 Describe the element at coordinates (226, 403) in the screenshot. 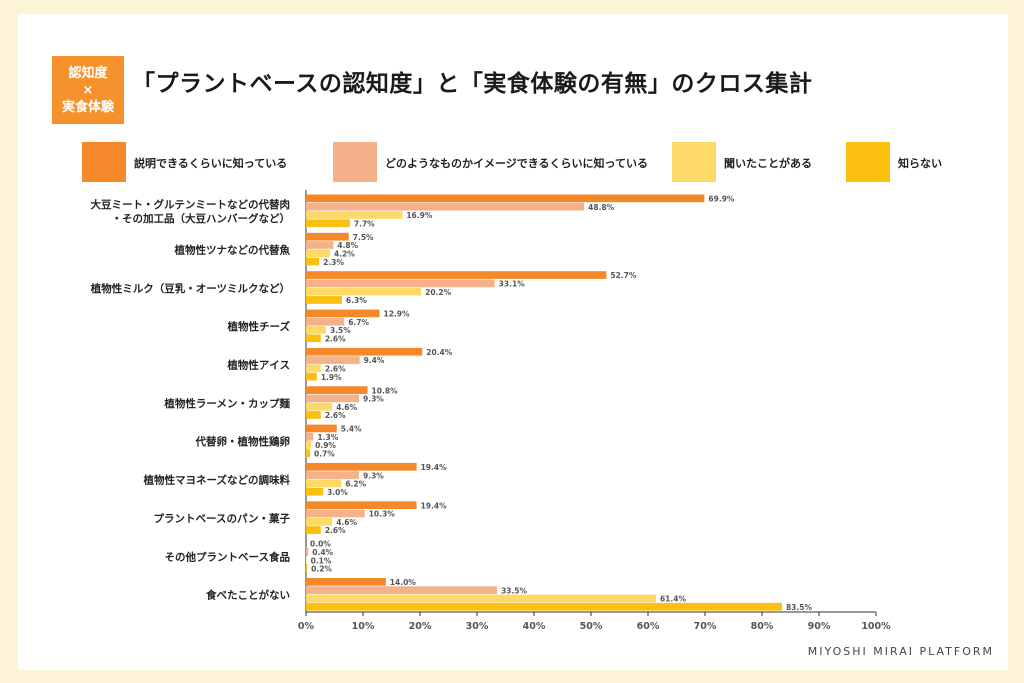

I see `category-label: 植物性ラーメン・カップ麺` at that location.